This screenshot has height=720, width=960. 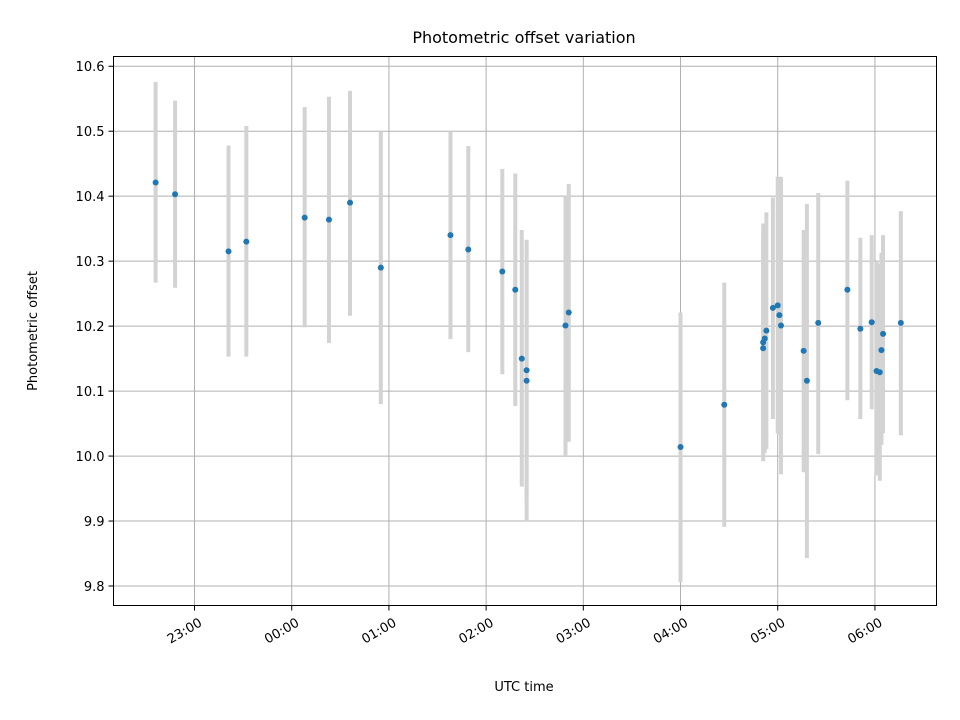 What do you see at coordinates (90, 327) in the screenshot?
I see `y-tick-label: 10.2` at bounding box center [90, 327].